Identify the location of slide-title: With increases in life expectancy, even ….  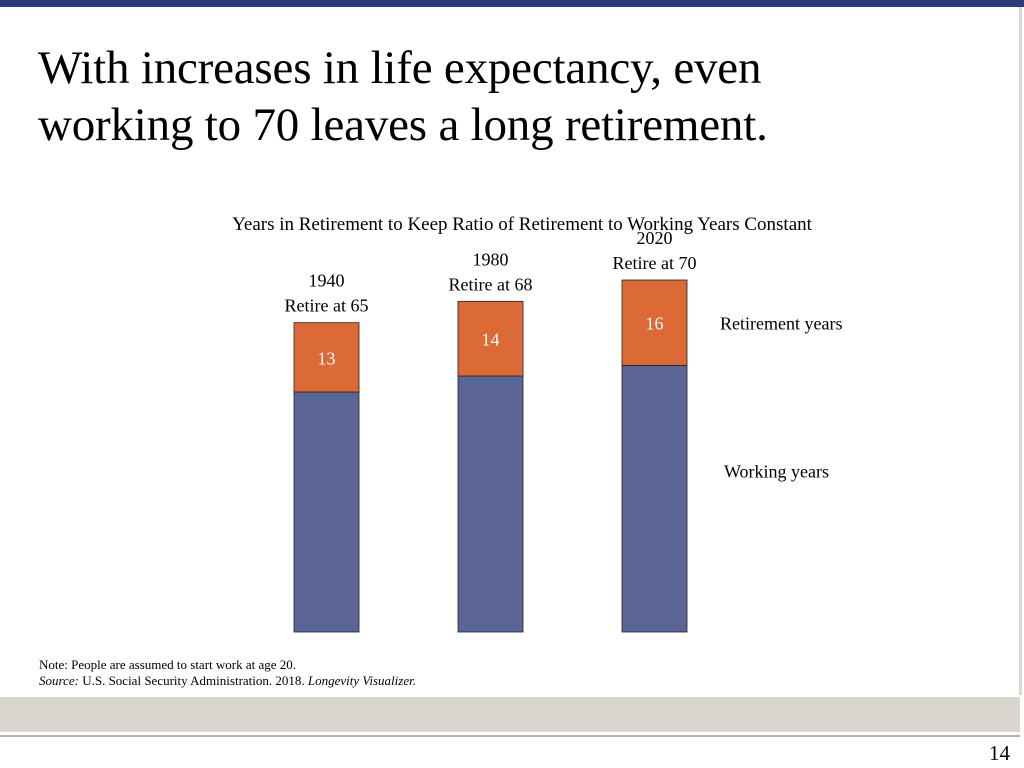
(518, 97).